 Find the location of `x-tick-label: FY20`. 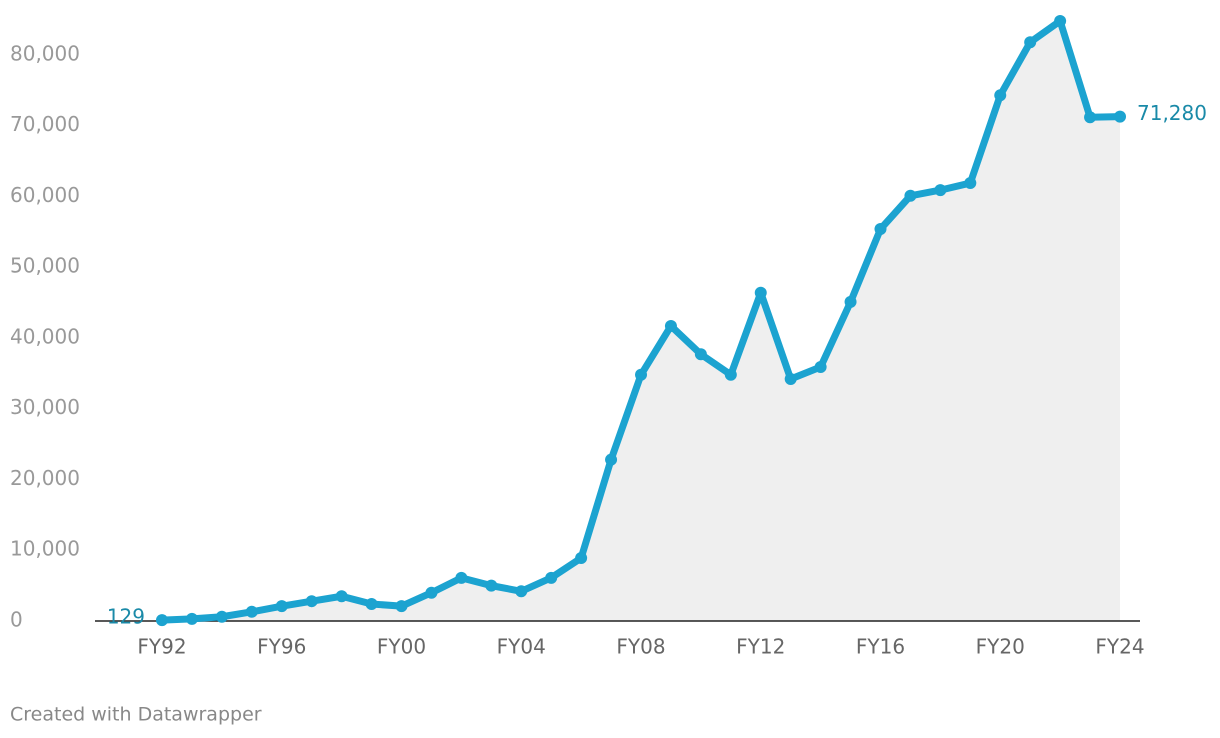

x-tick-label: FY20 is located at coordinates (1000, 647).